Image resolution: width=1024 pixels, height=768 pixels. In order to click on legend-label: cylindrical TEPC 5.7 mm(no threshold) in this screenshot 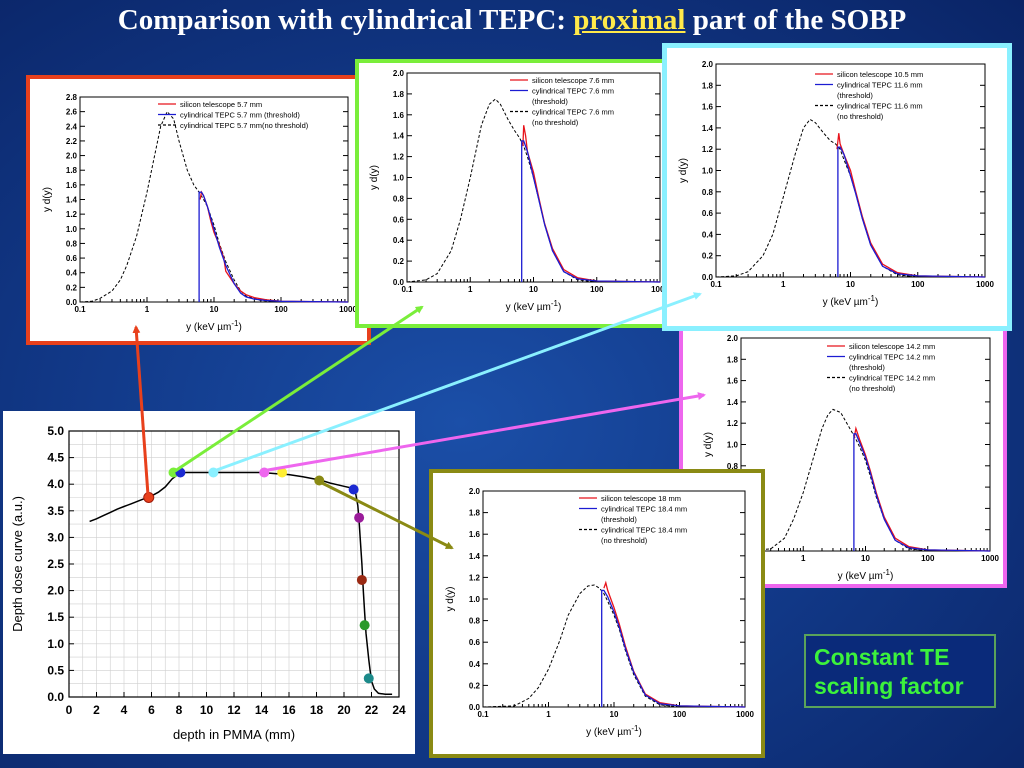, I will do `click(244, 125)`.